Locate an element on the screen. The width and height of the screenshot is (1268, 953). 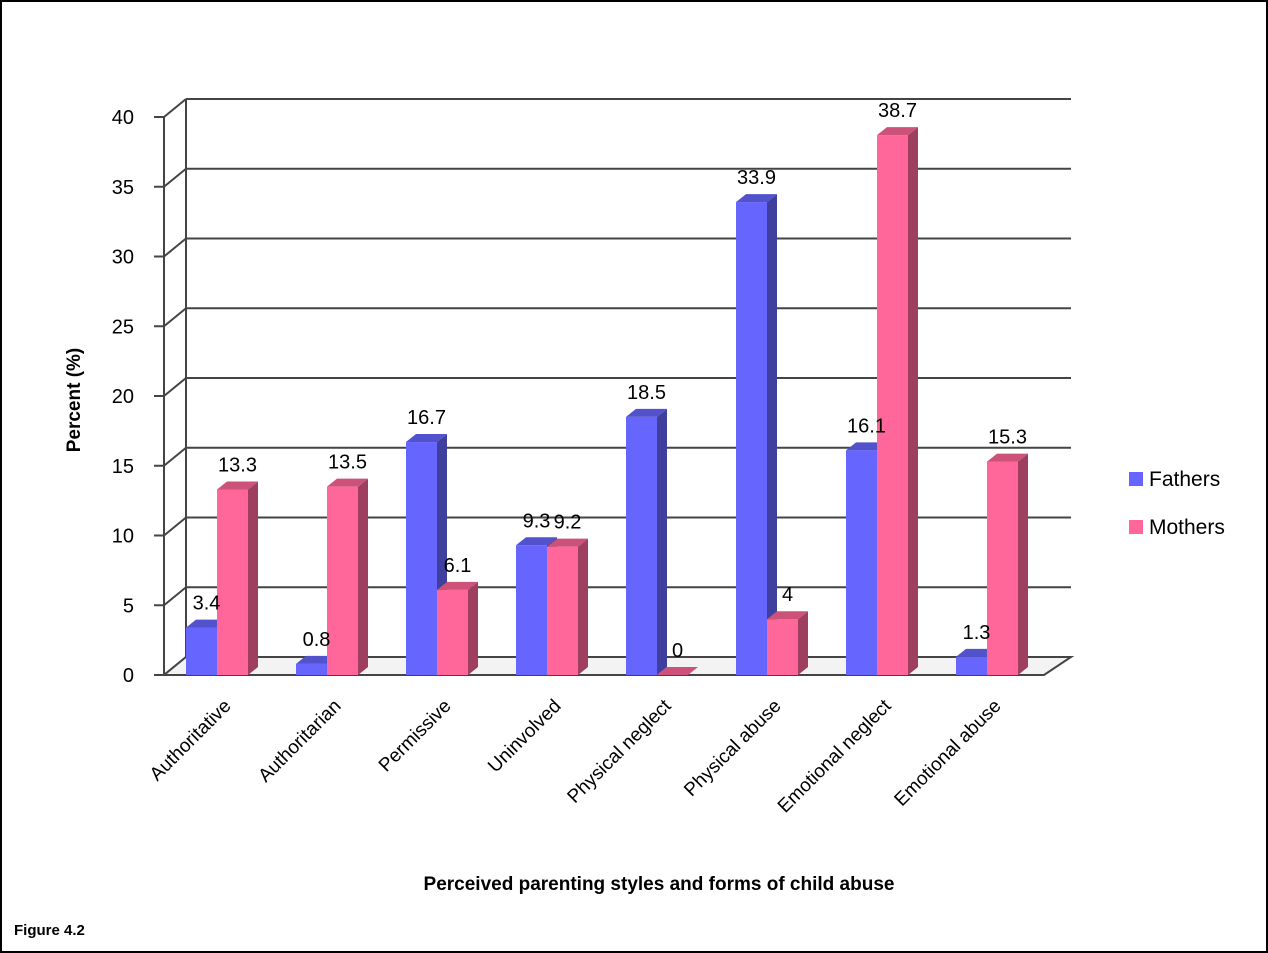
data-label: 6.1 is located at coordinates (458, 566).